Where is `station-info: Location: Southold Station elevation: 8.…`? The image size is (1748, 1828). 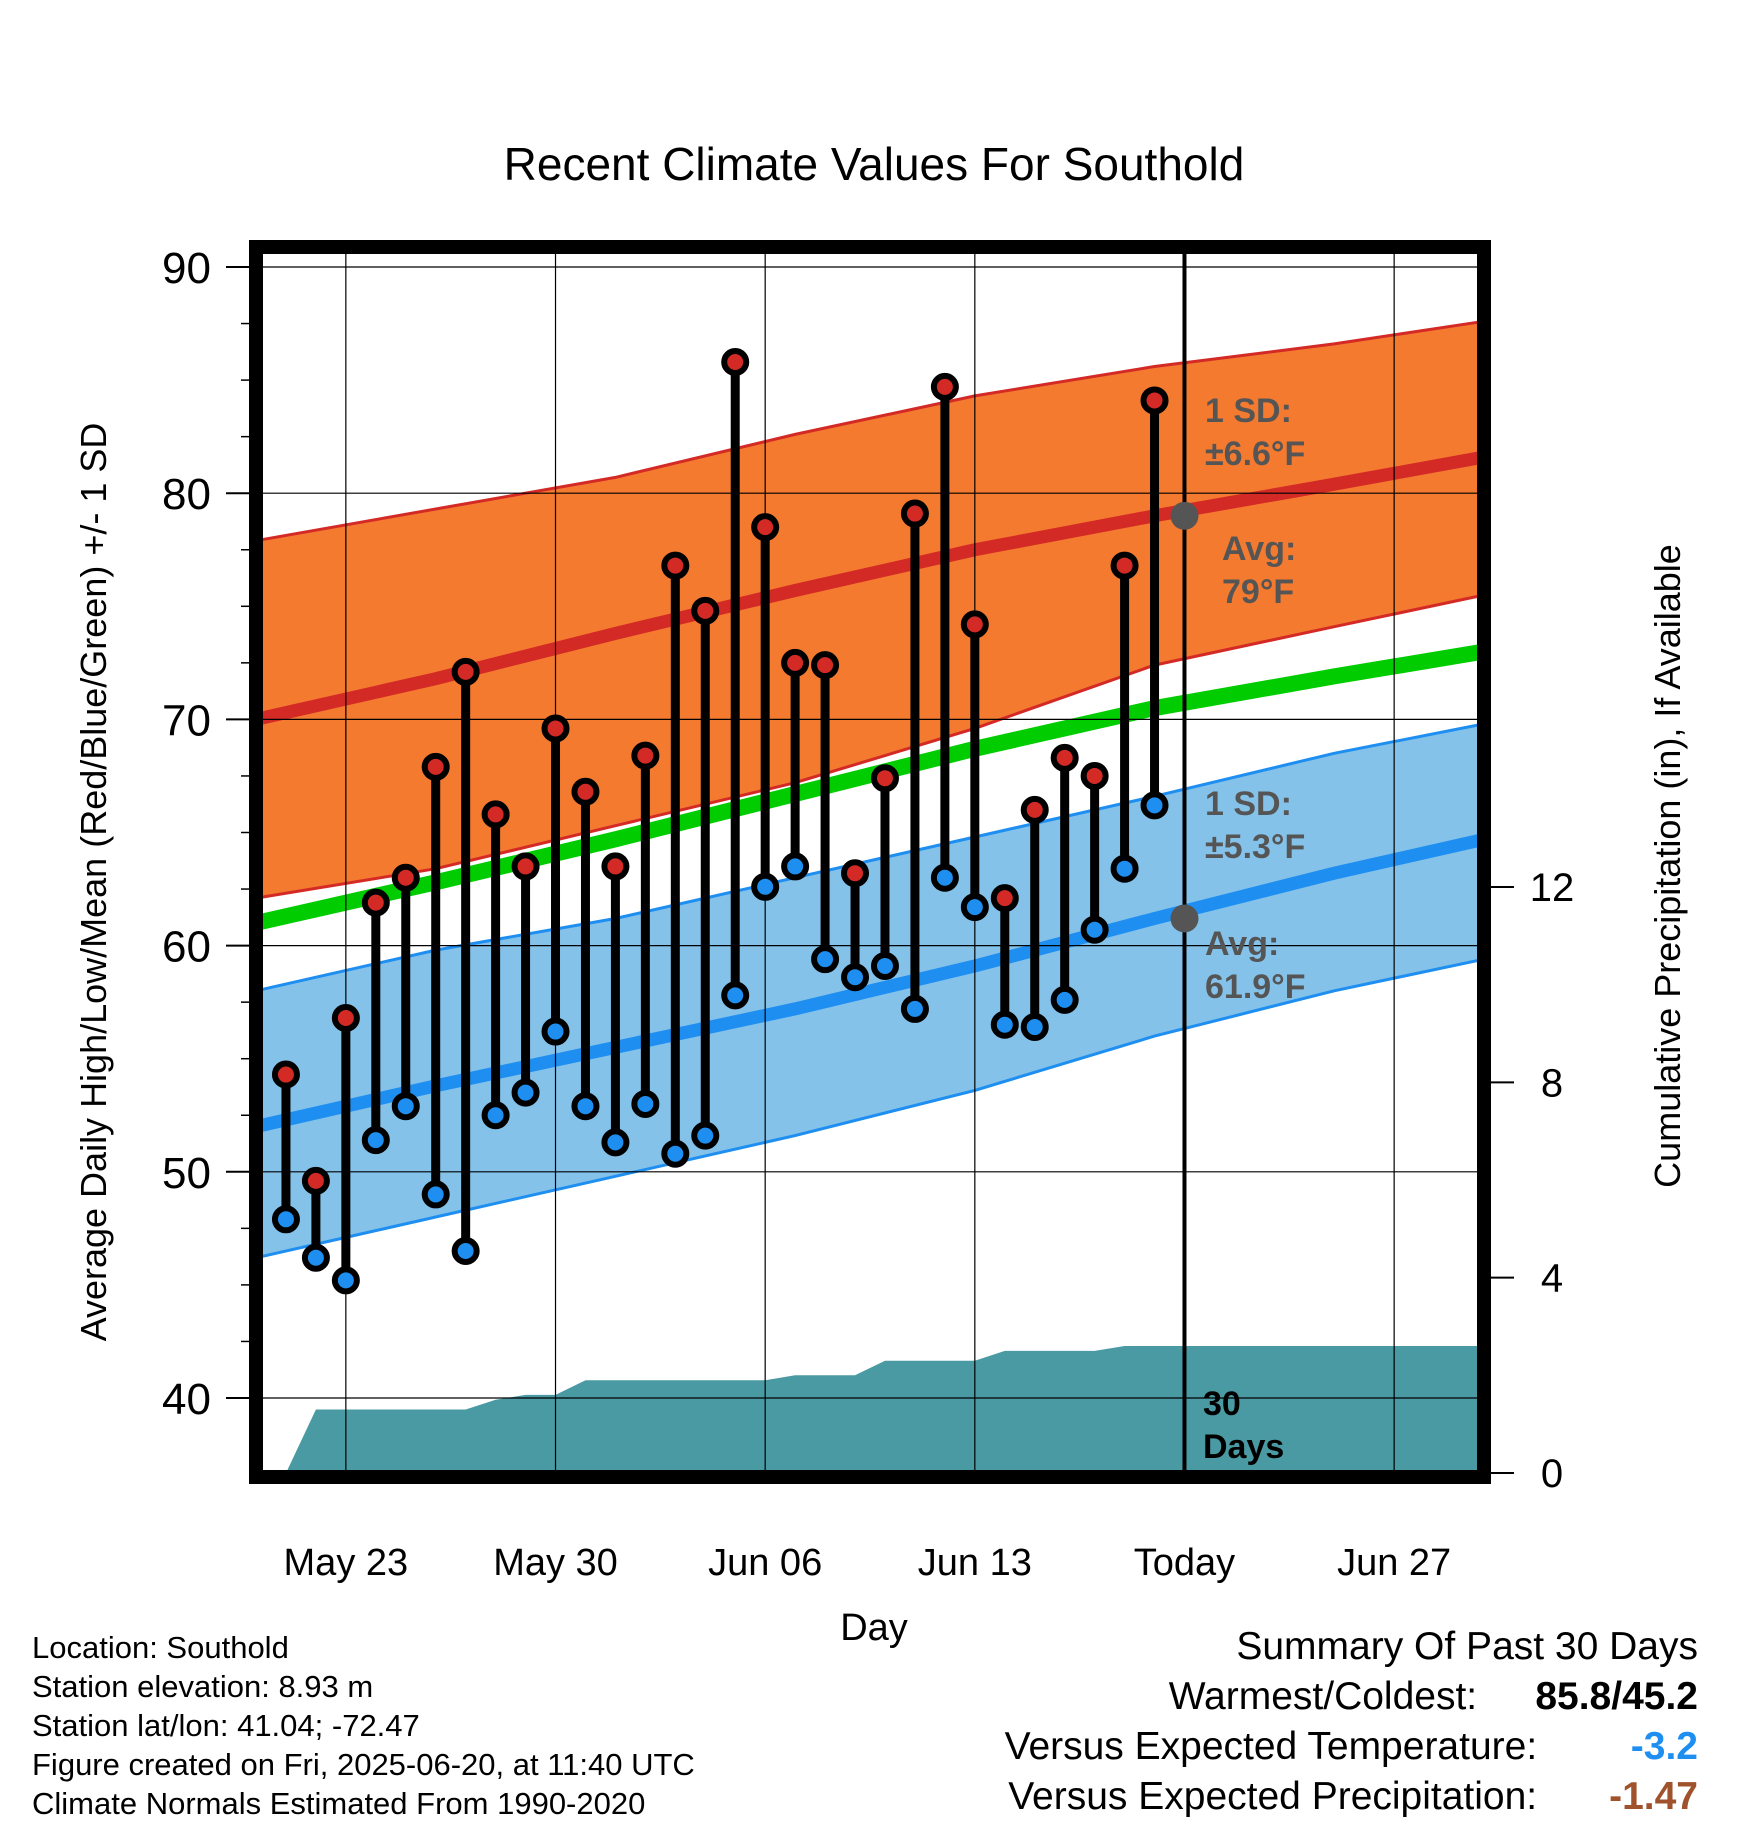
station-info: Location: Southold Station elevation: 8.… is located at coordinates (363, 1725).